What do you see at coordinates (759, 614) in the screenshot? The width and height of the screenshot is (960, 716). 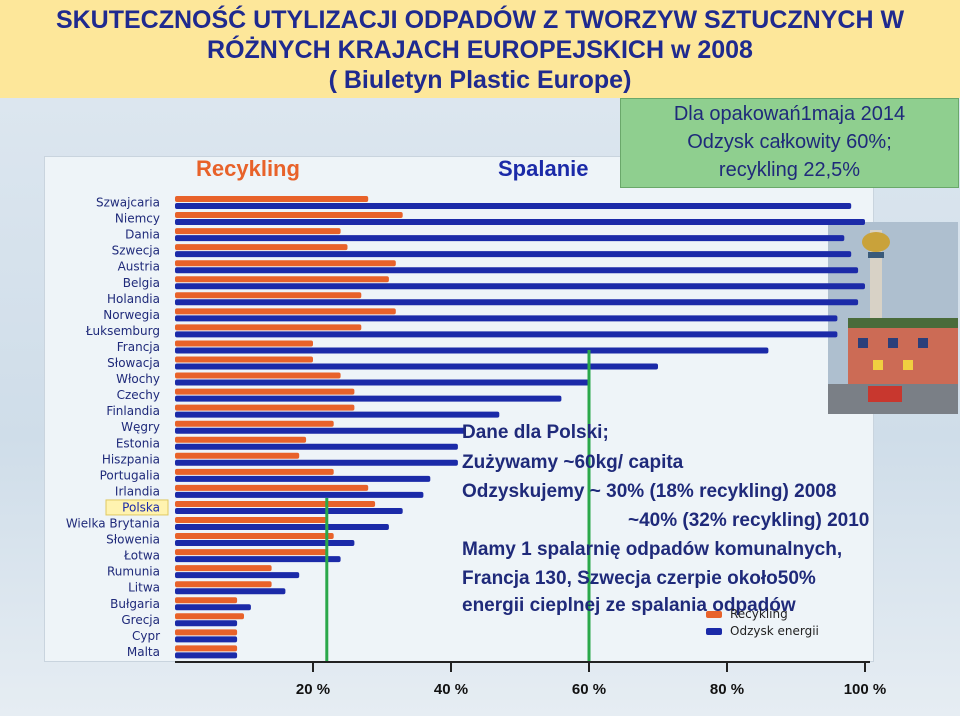 I see `legend-label-recycling: Recykling` at bounding box center [759, 614].